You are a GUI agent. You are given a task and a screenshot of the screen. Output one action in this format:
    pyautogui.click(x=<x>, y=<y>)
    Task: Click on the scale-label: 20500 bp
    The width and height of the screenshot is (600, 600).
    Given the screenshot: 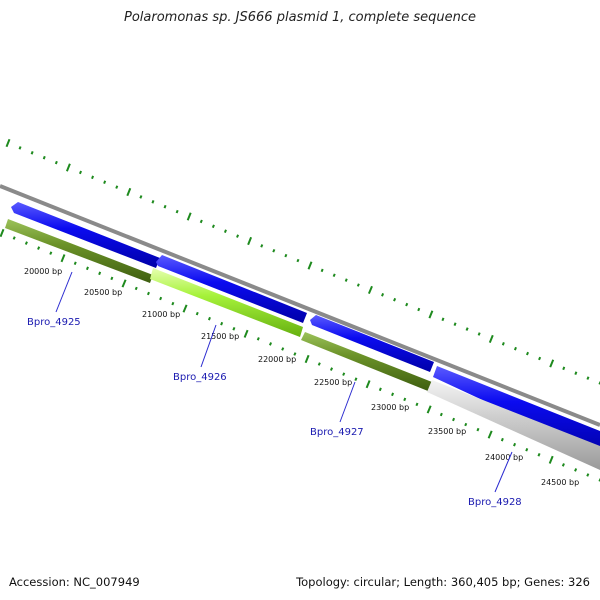 What is the action you would take?
    pyautogui.click(x=103, y=292)
    